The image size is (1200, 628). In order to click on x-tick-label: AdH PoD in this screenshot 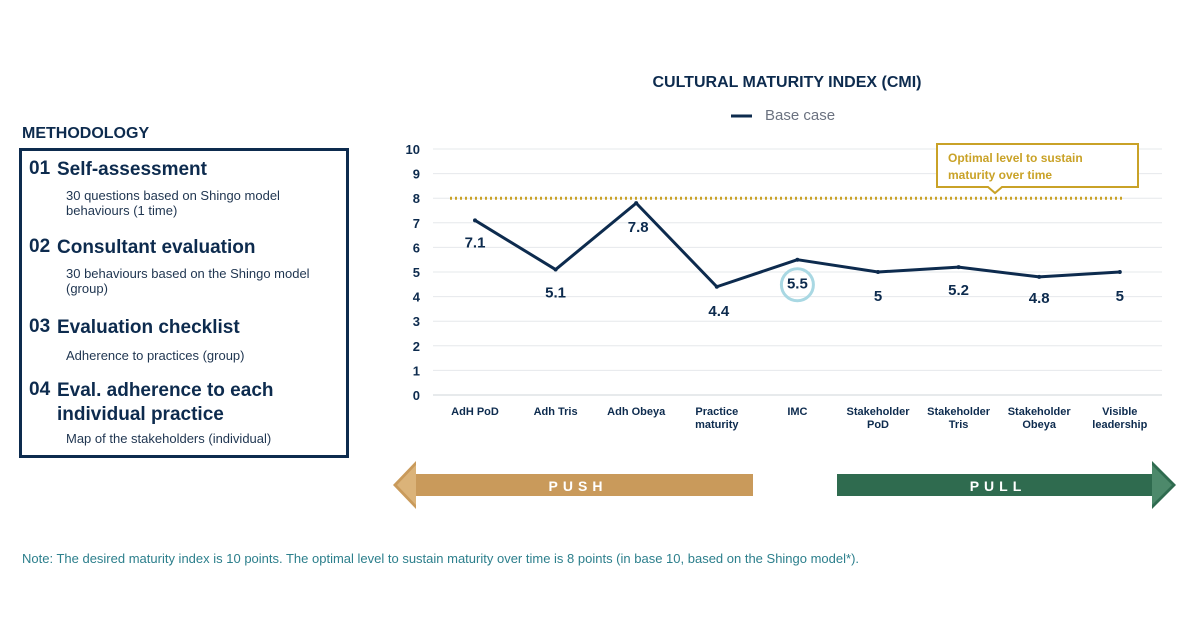, I will do `click(475, 412)`.